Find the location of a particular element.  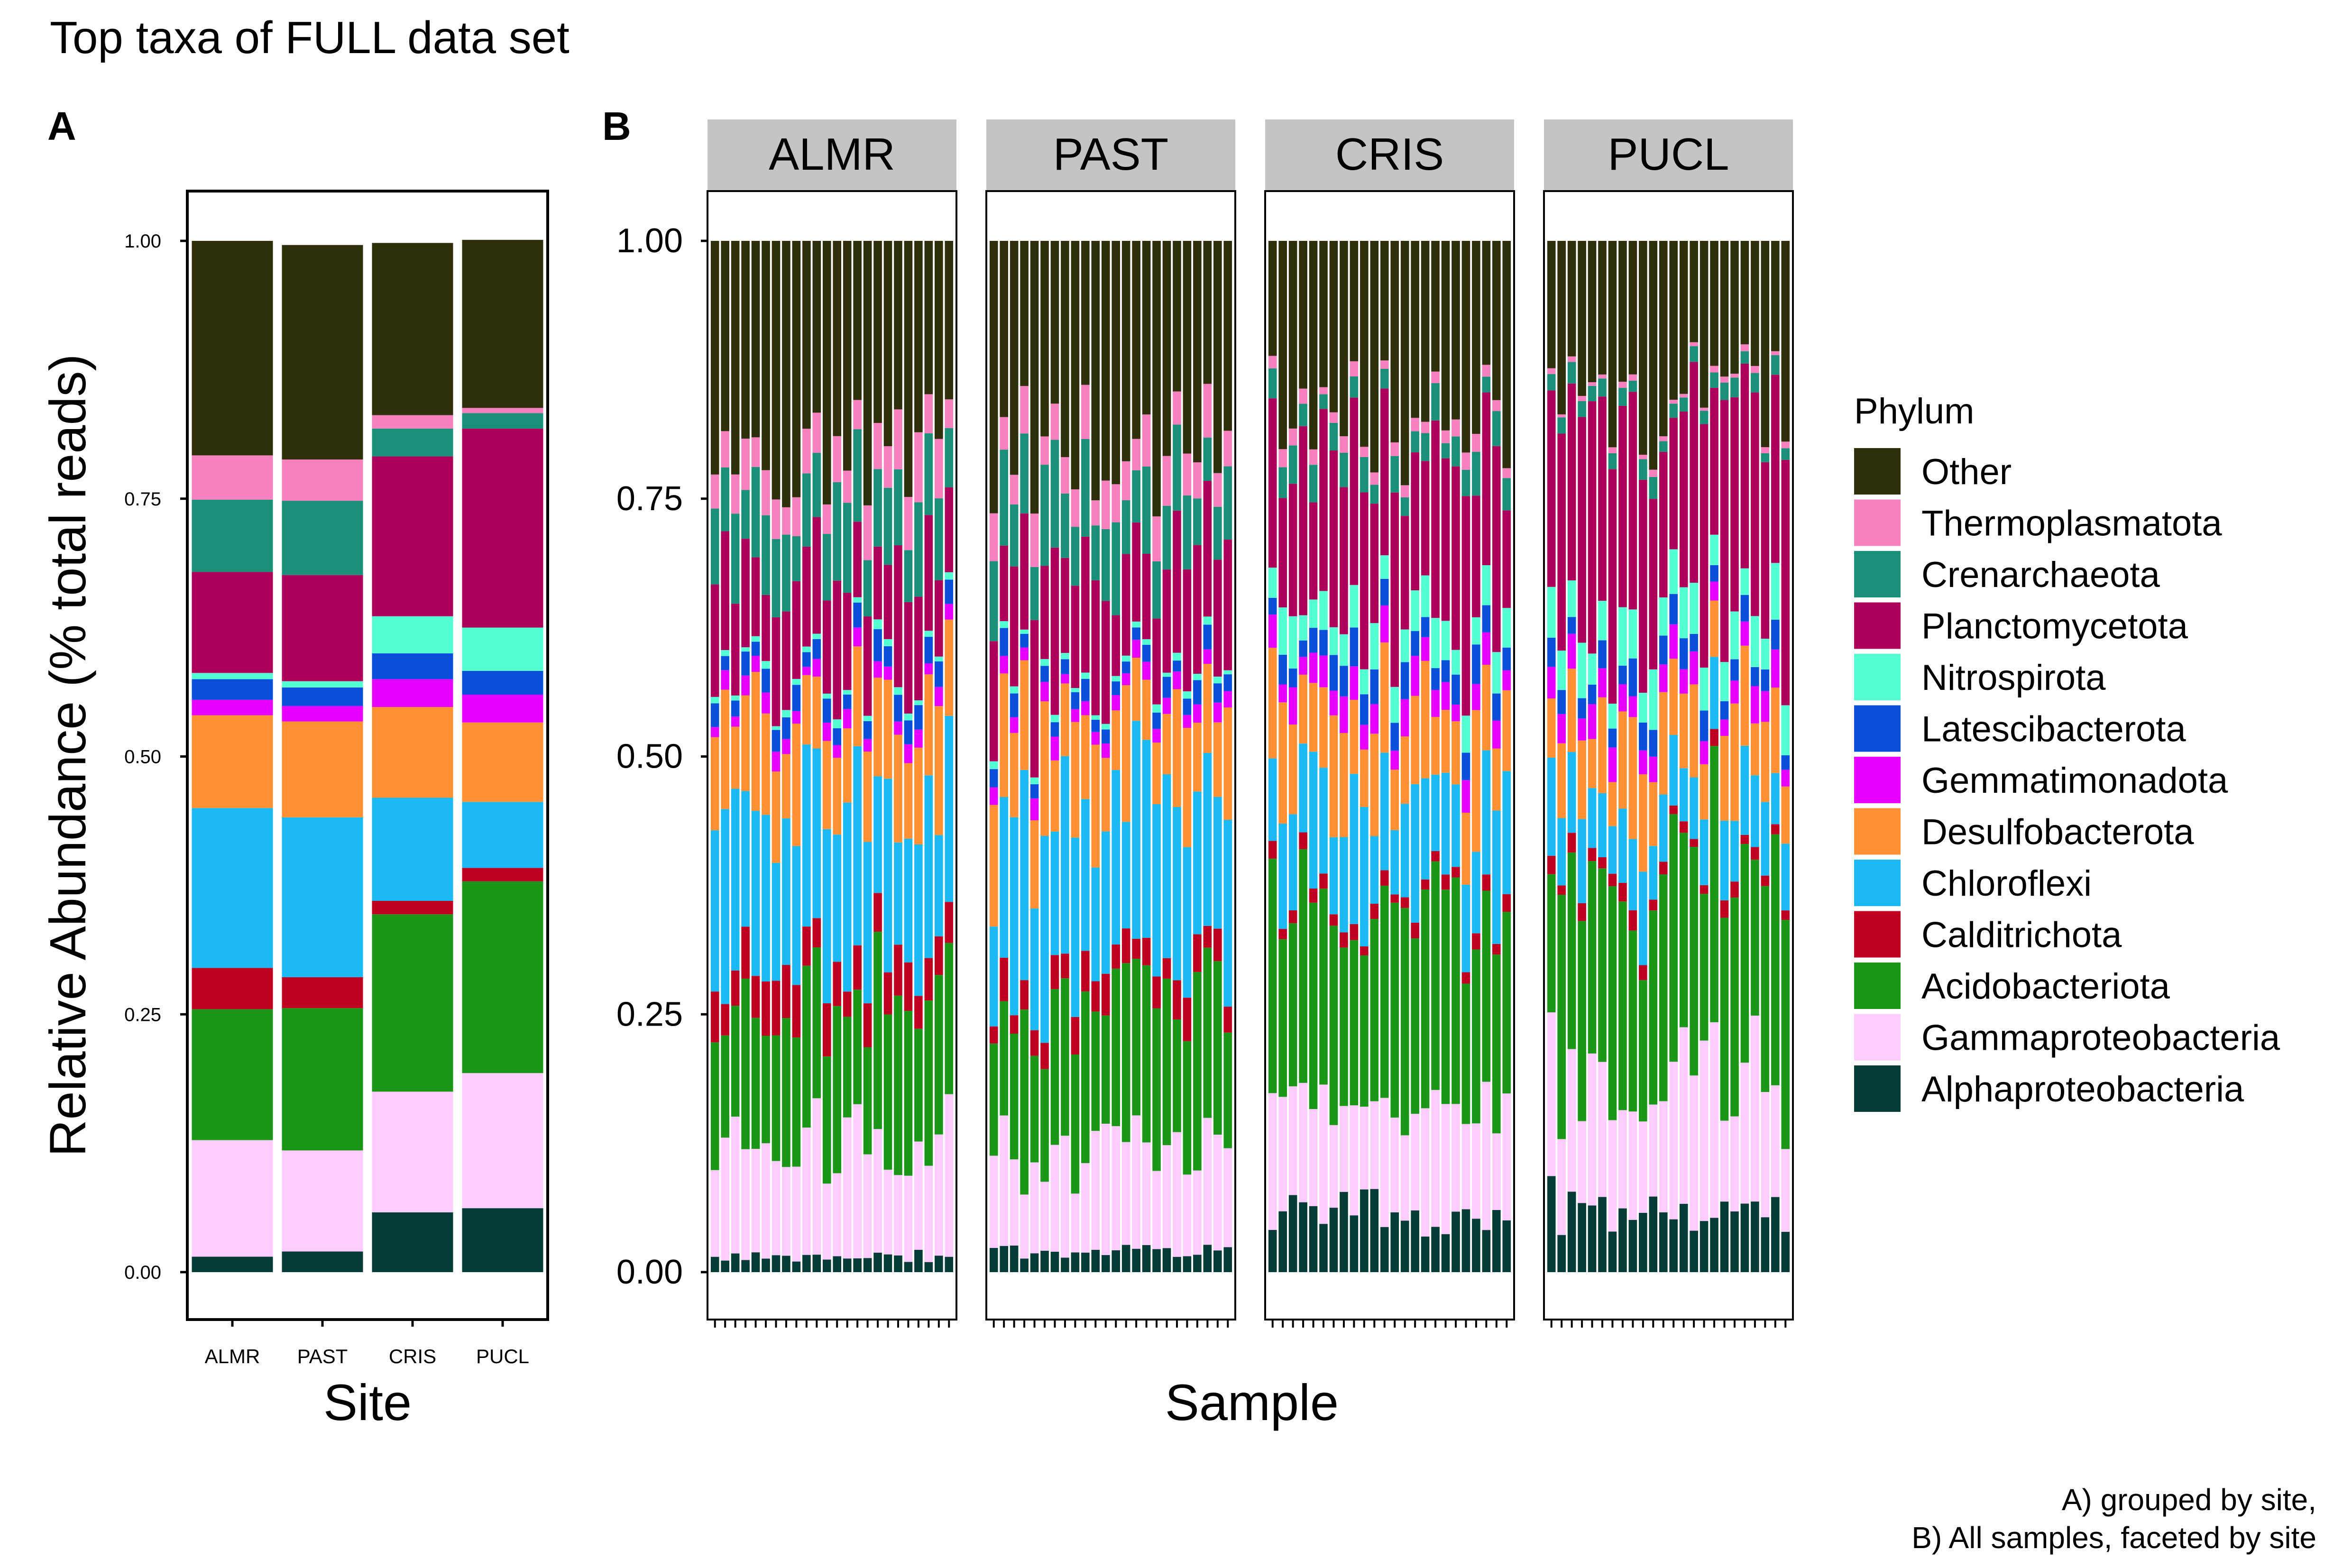

sample-segment-past-24-gammaproteobacteria is located at coordinates (1227, 1197).